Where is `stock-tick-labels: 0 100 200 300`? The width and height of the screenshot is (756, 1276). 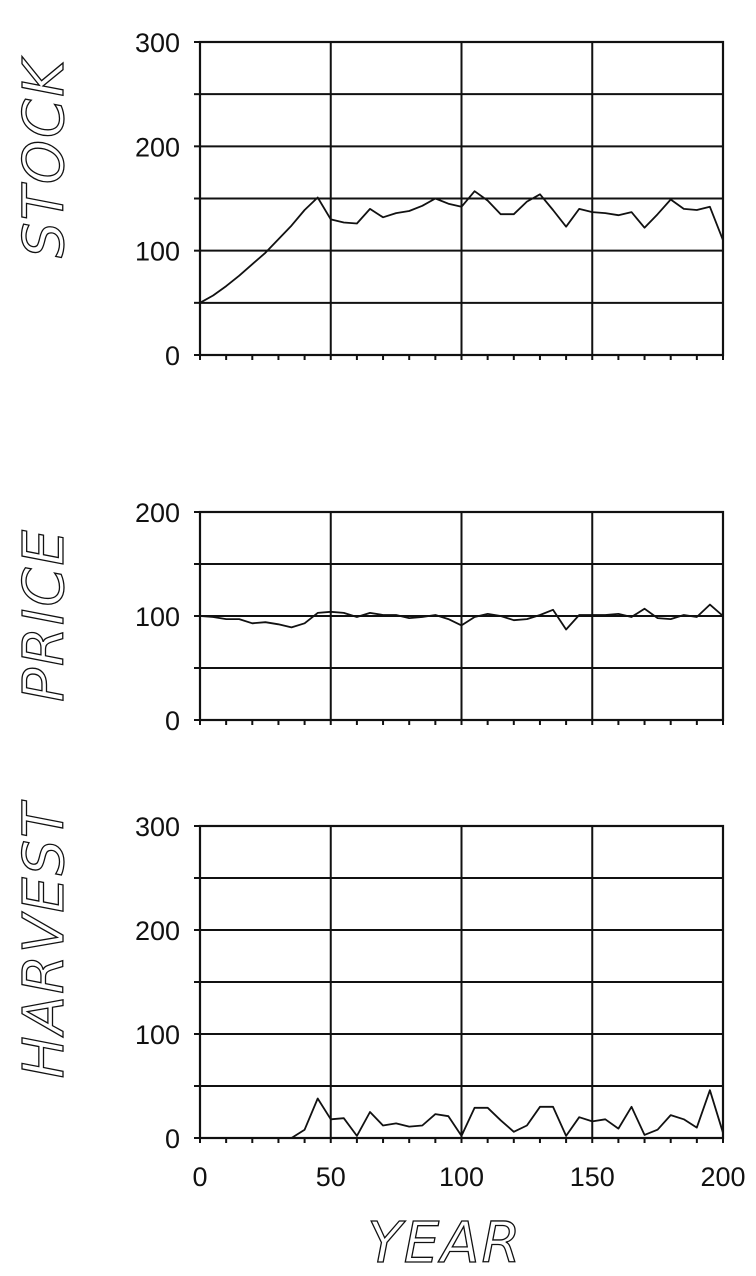 stock-tick-labels: 0 100 200 300 is located at coordinates (157, 199).